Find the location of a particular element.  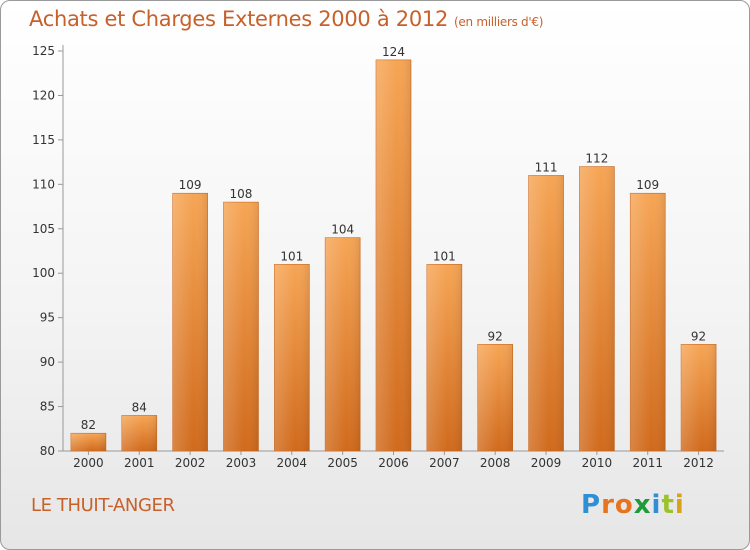

bar-value-label: 84 is located at coordinates (139, 407).